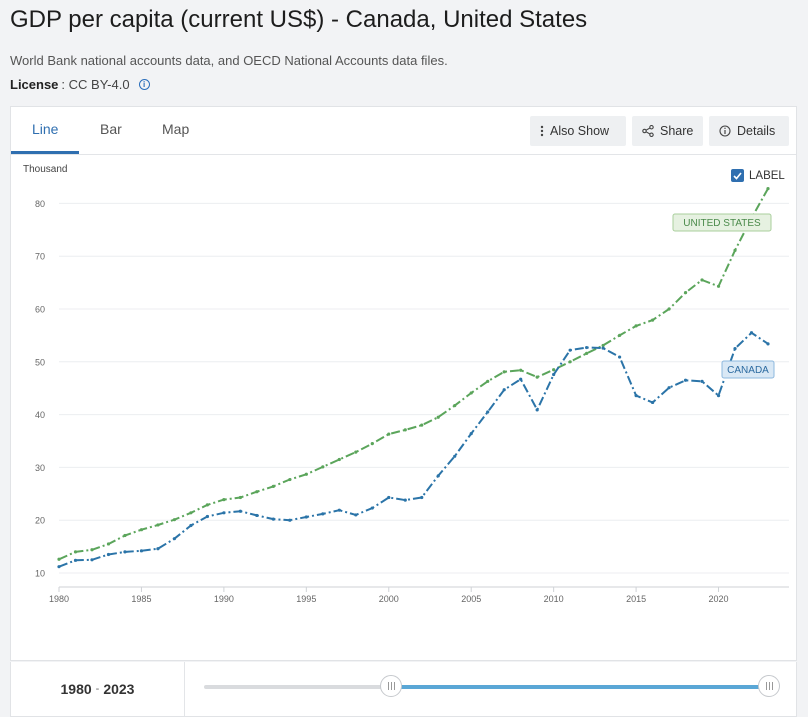  What do you see at coordinates (391, 686) in the screenshot?
I see `slider-start-handle` at bounding box center [391, 686].